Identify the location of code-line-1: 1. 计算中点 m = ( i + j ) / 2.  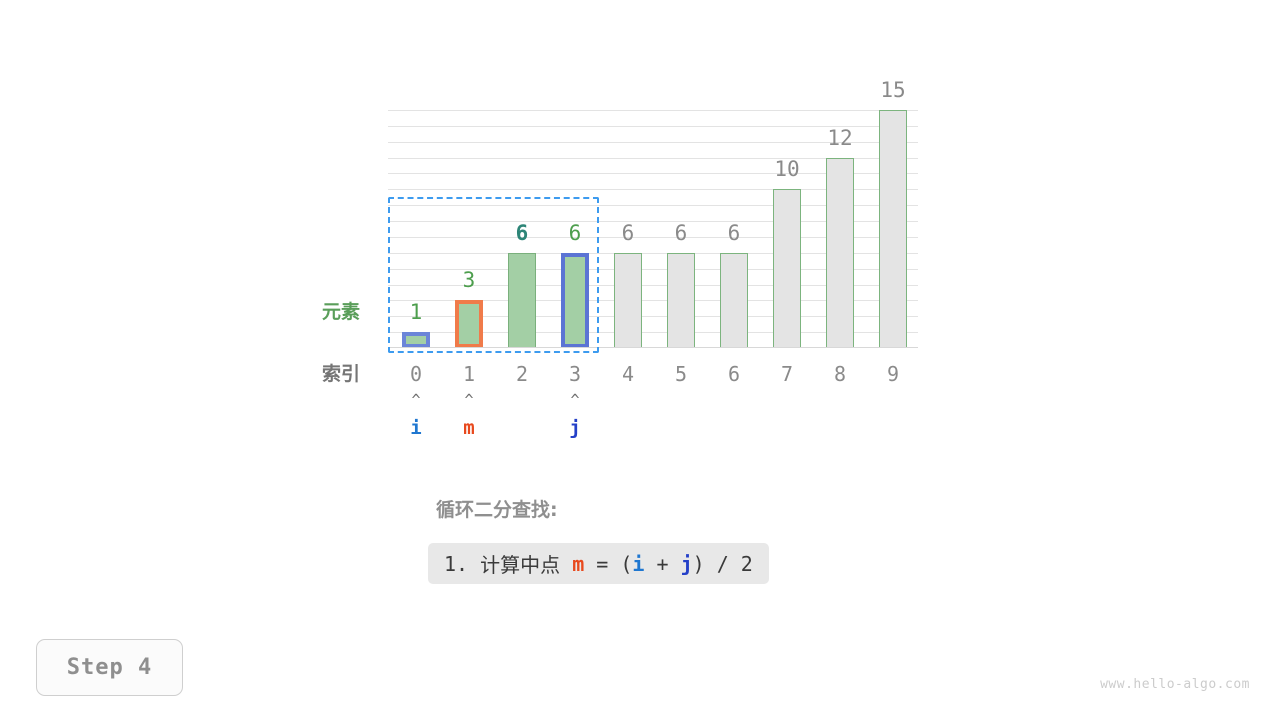
(598, 563).